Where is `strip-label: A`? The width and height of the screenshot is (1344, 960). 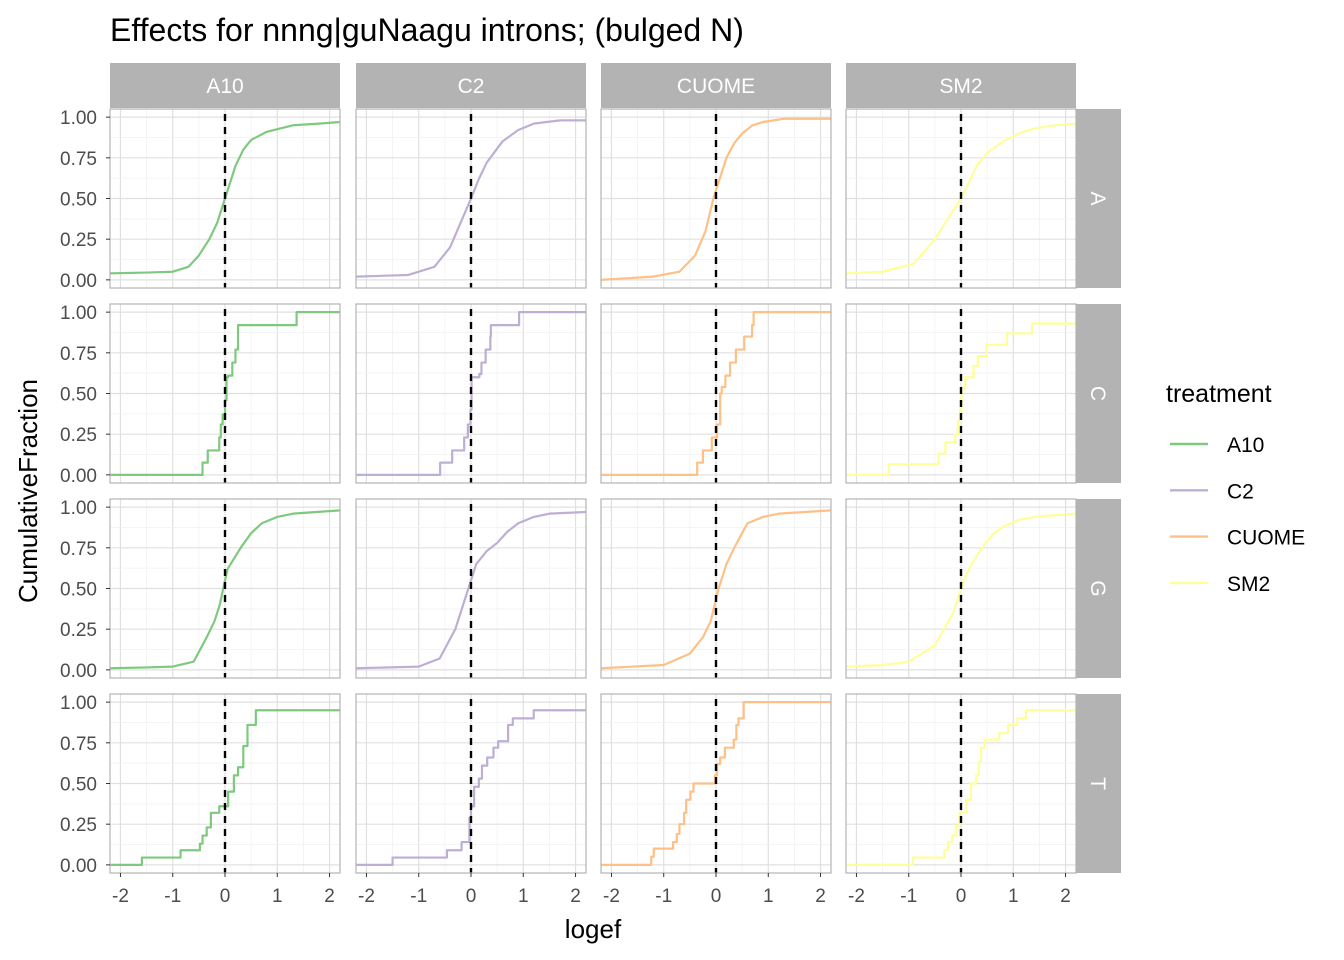 strip-label: A is located at coordinates (1097, 198).